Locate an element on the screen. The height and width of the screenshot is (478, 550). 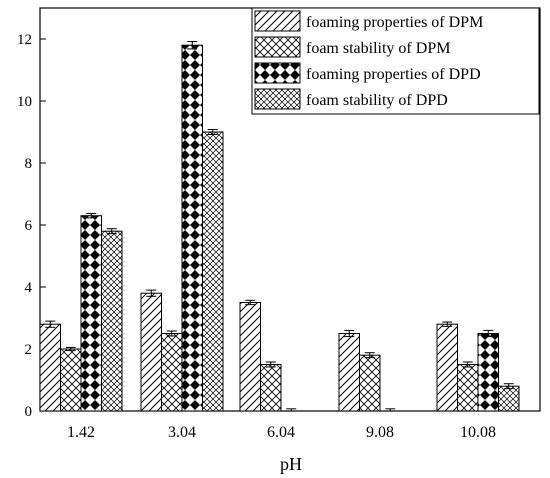
bar-foam-stability-of-dpd-3.04 is located at coordinates (213, 271).